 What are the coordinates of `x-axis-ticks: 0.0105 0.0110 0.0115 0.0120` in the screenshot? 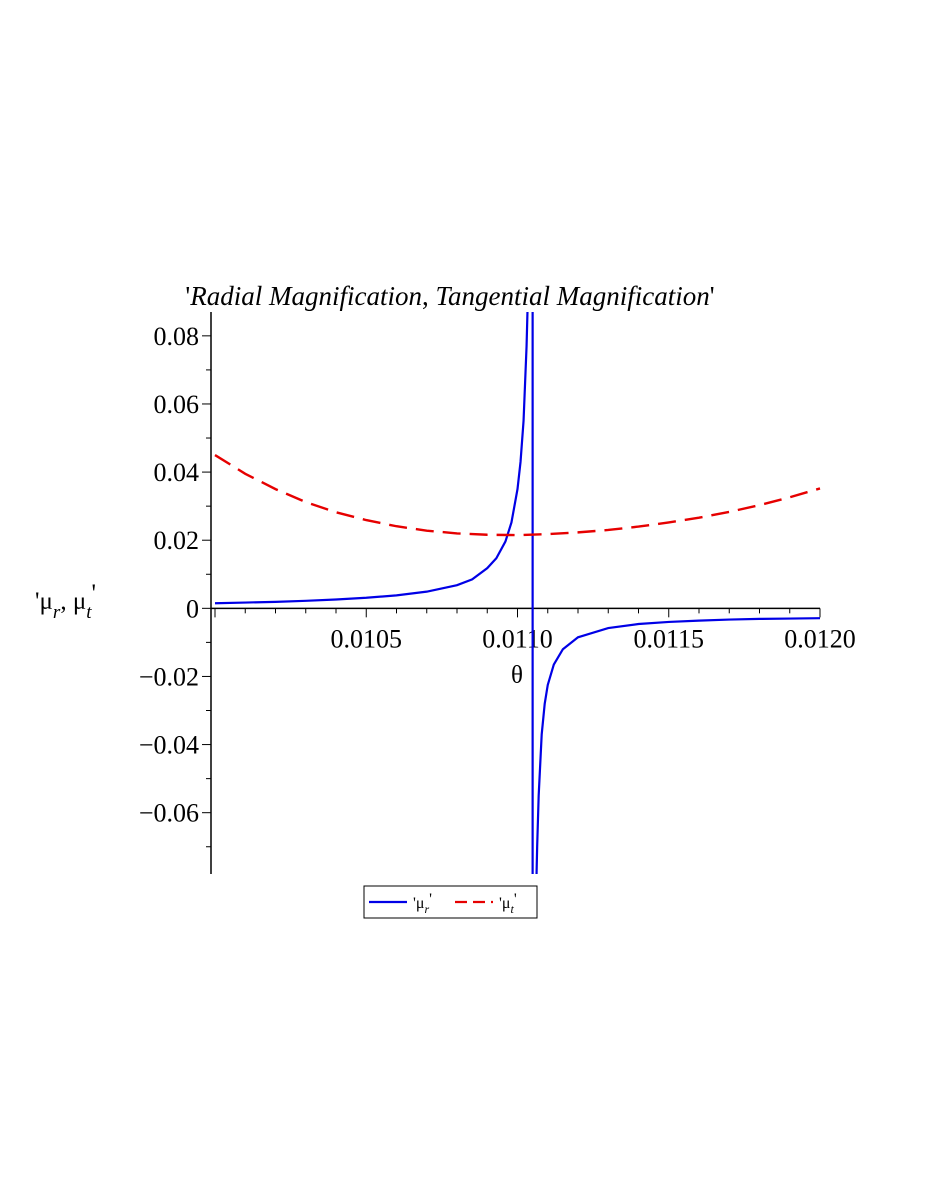 It's located at (535, 630).